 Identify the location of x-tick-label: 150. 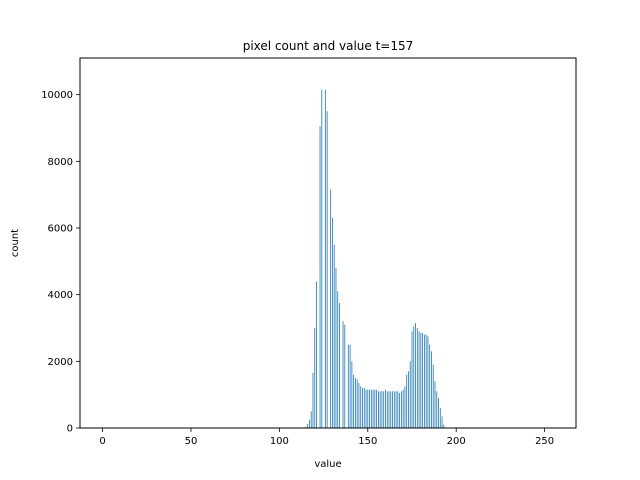
(367, 441).